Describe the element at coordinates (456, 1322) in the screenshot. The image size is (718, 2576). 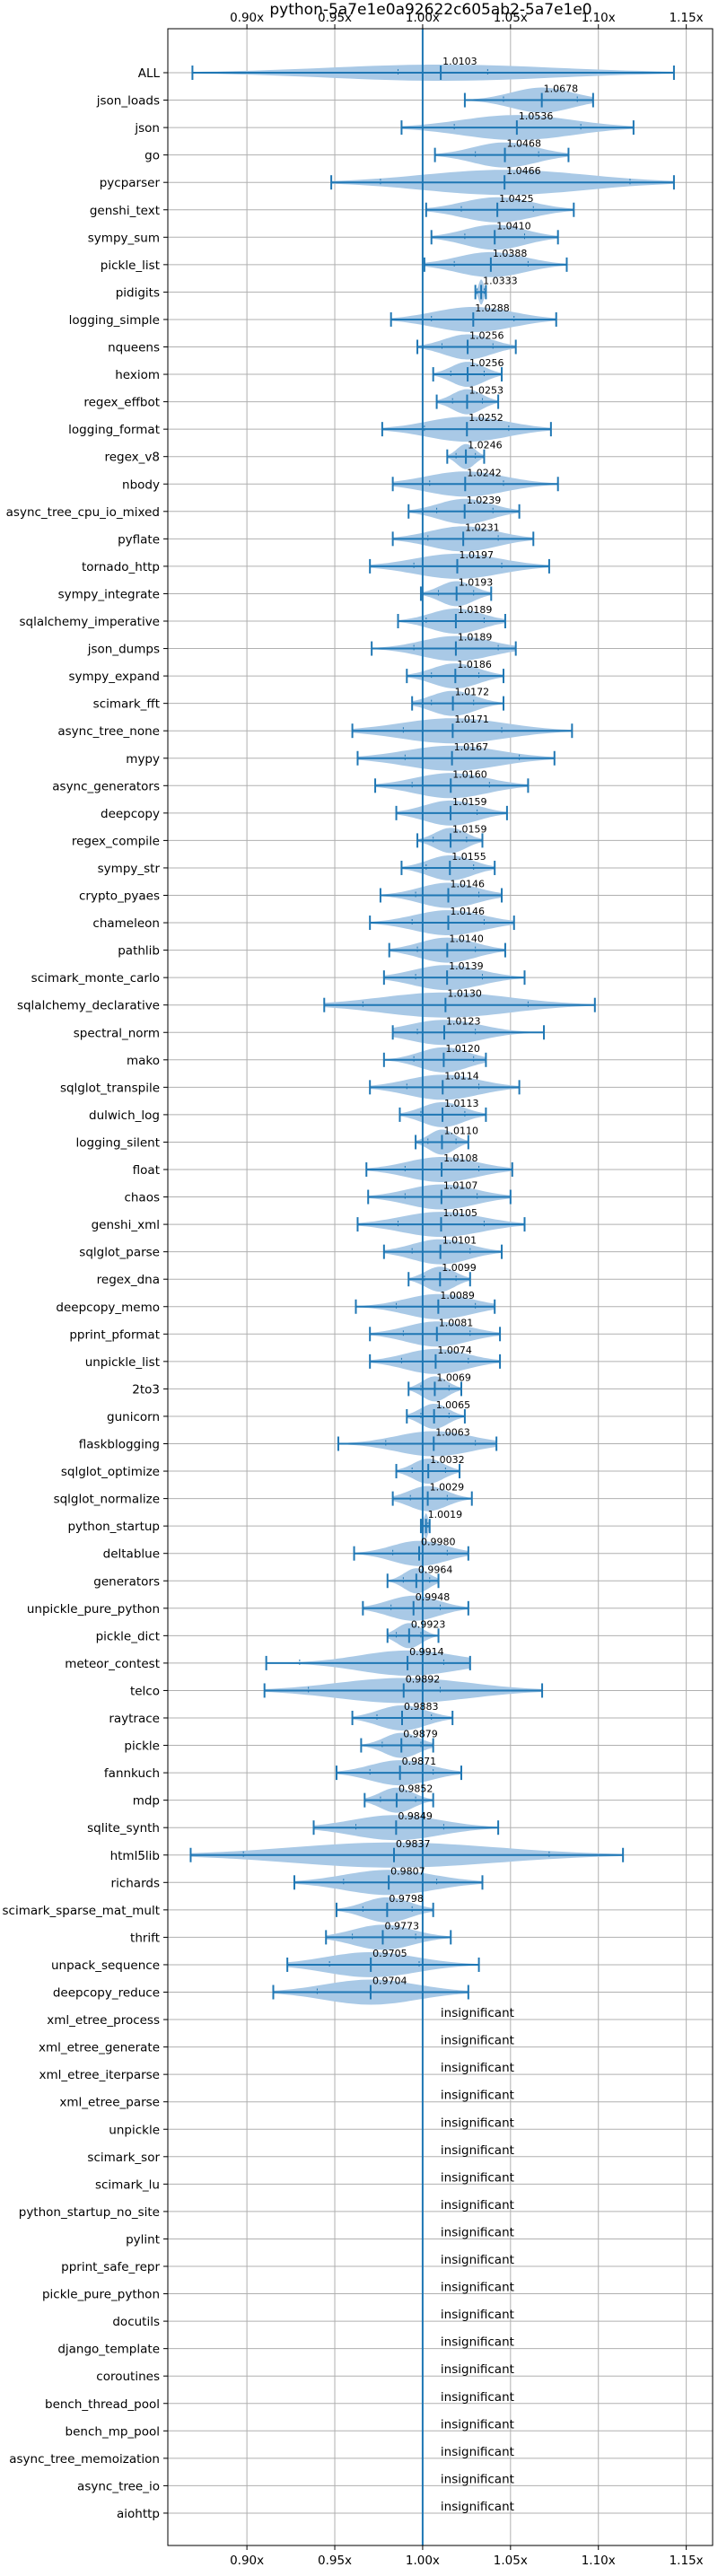
I see `ratio-label: 1.0081` at that location.